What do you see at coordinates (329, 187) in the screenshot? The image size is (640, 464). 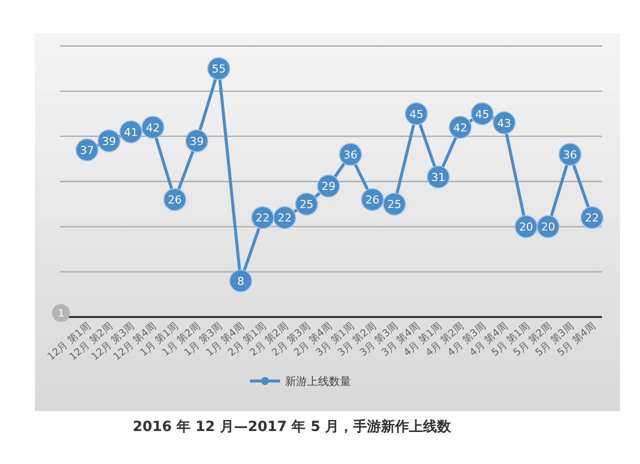 I see `data-label: 29` at bounding box center [329, 187].